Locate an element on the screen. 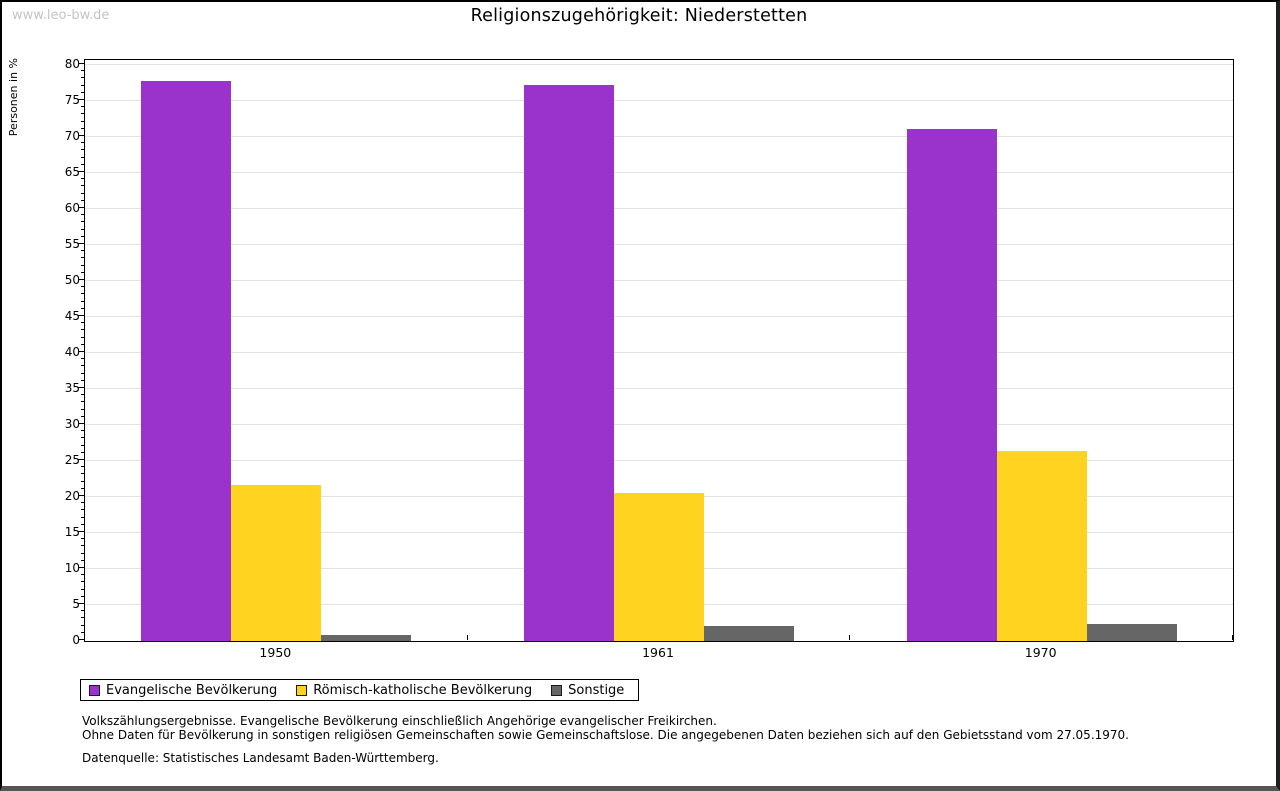  bar-1970-römisch-katholische-bevölkerung is located at coordinates (1041, 545).